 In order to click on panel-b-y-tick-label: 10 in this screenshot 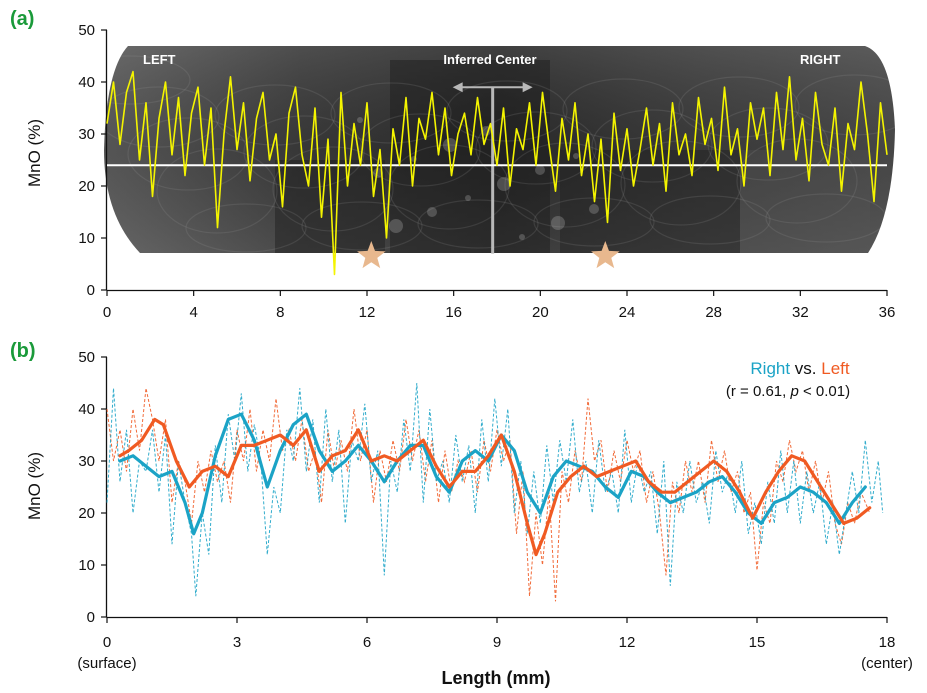, I will do `click(86, 565)`.